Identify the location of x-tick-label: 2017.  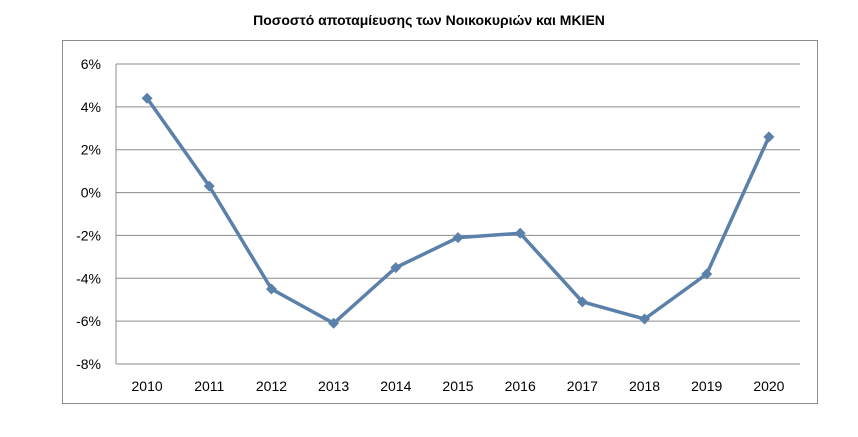
(582, 386).